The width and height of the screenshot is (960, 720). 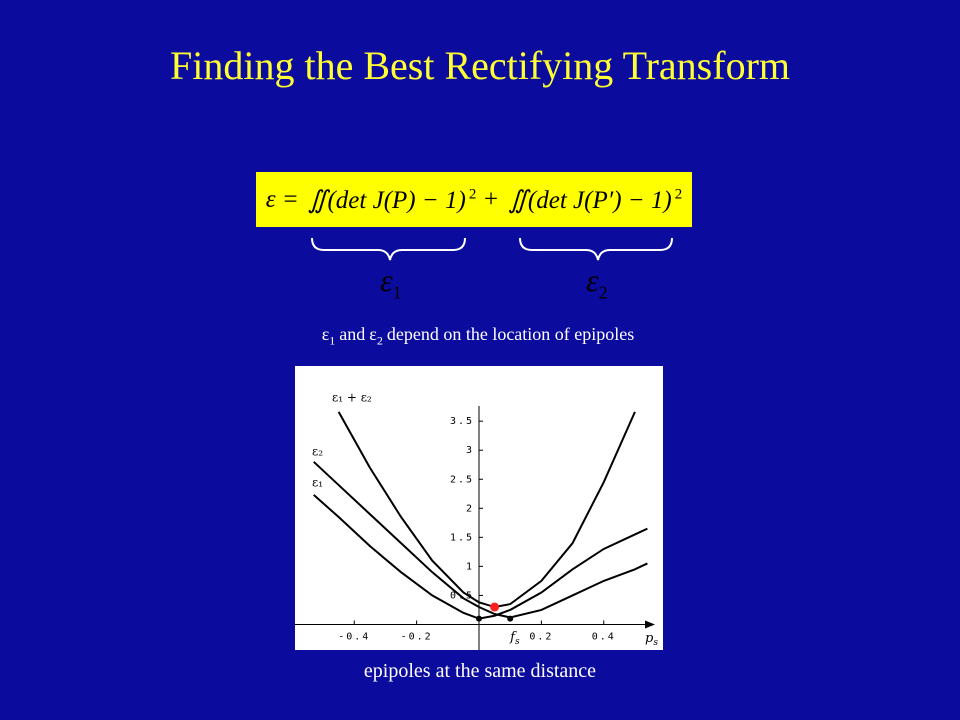 I want to click on y-tick-label: 1.5, so click(x=462, y=537).